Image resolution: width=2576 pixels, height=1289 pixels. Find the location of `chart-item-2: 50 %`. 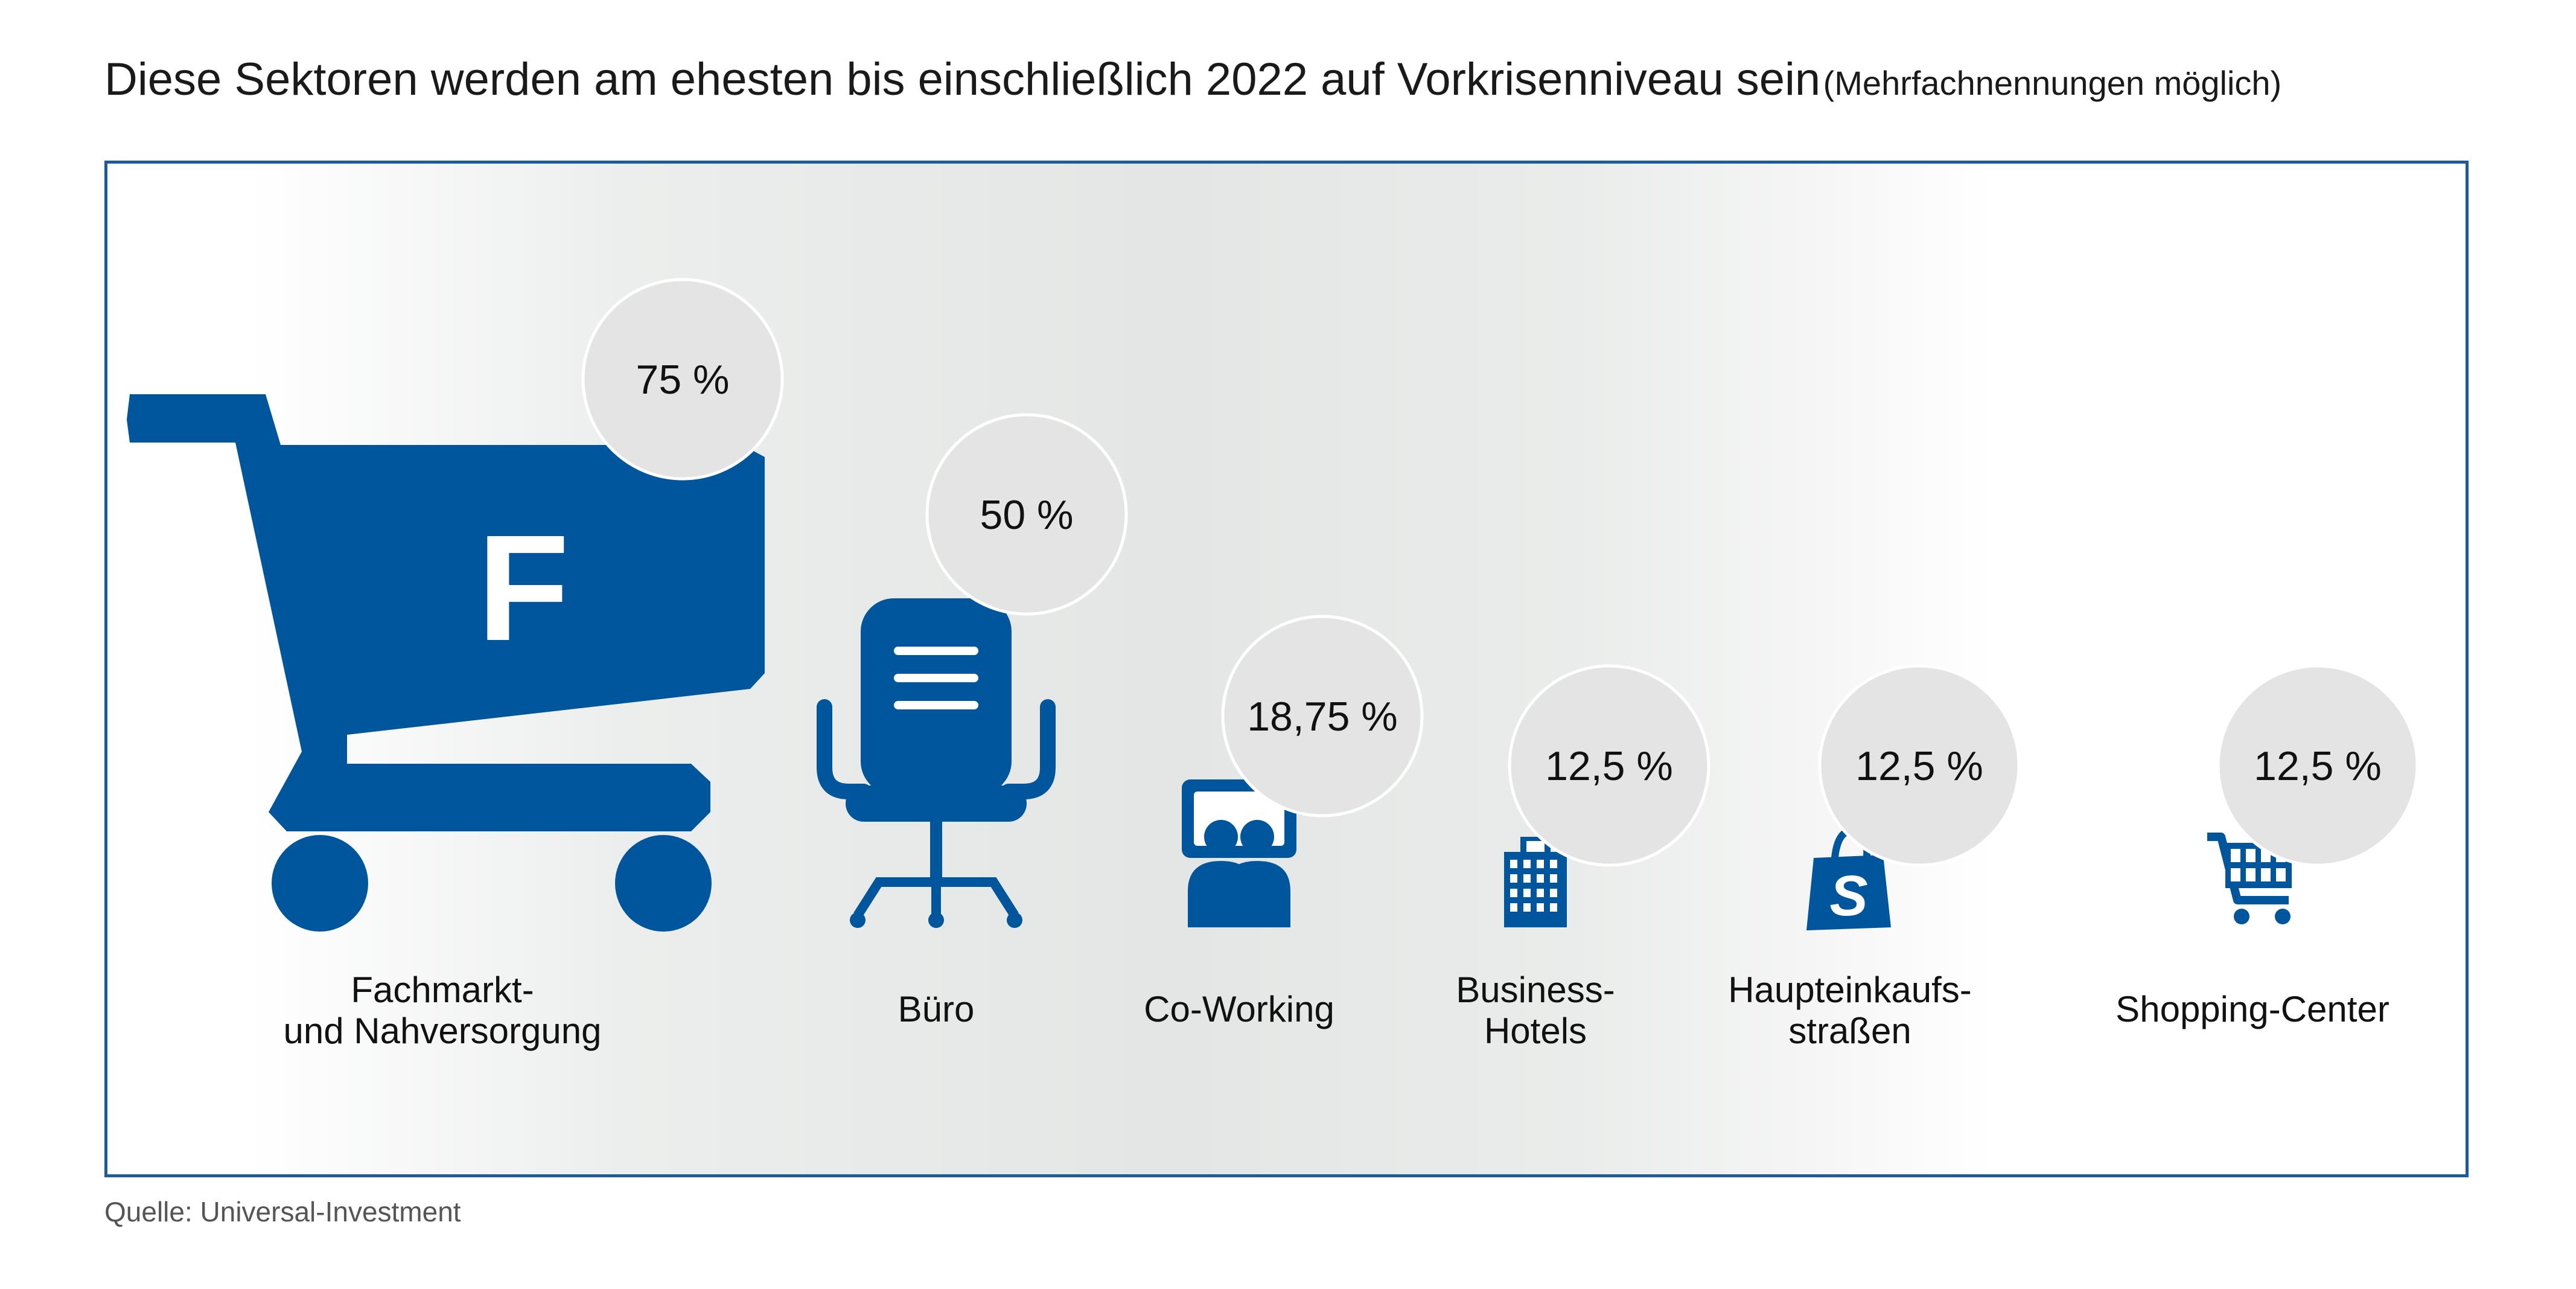

chart-item-2: 50 % is located at coordinates (972, 671).